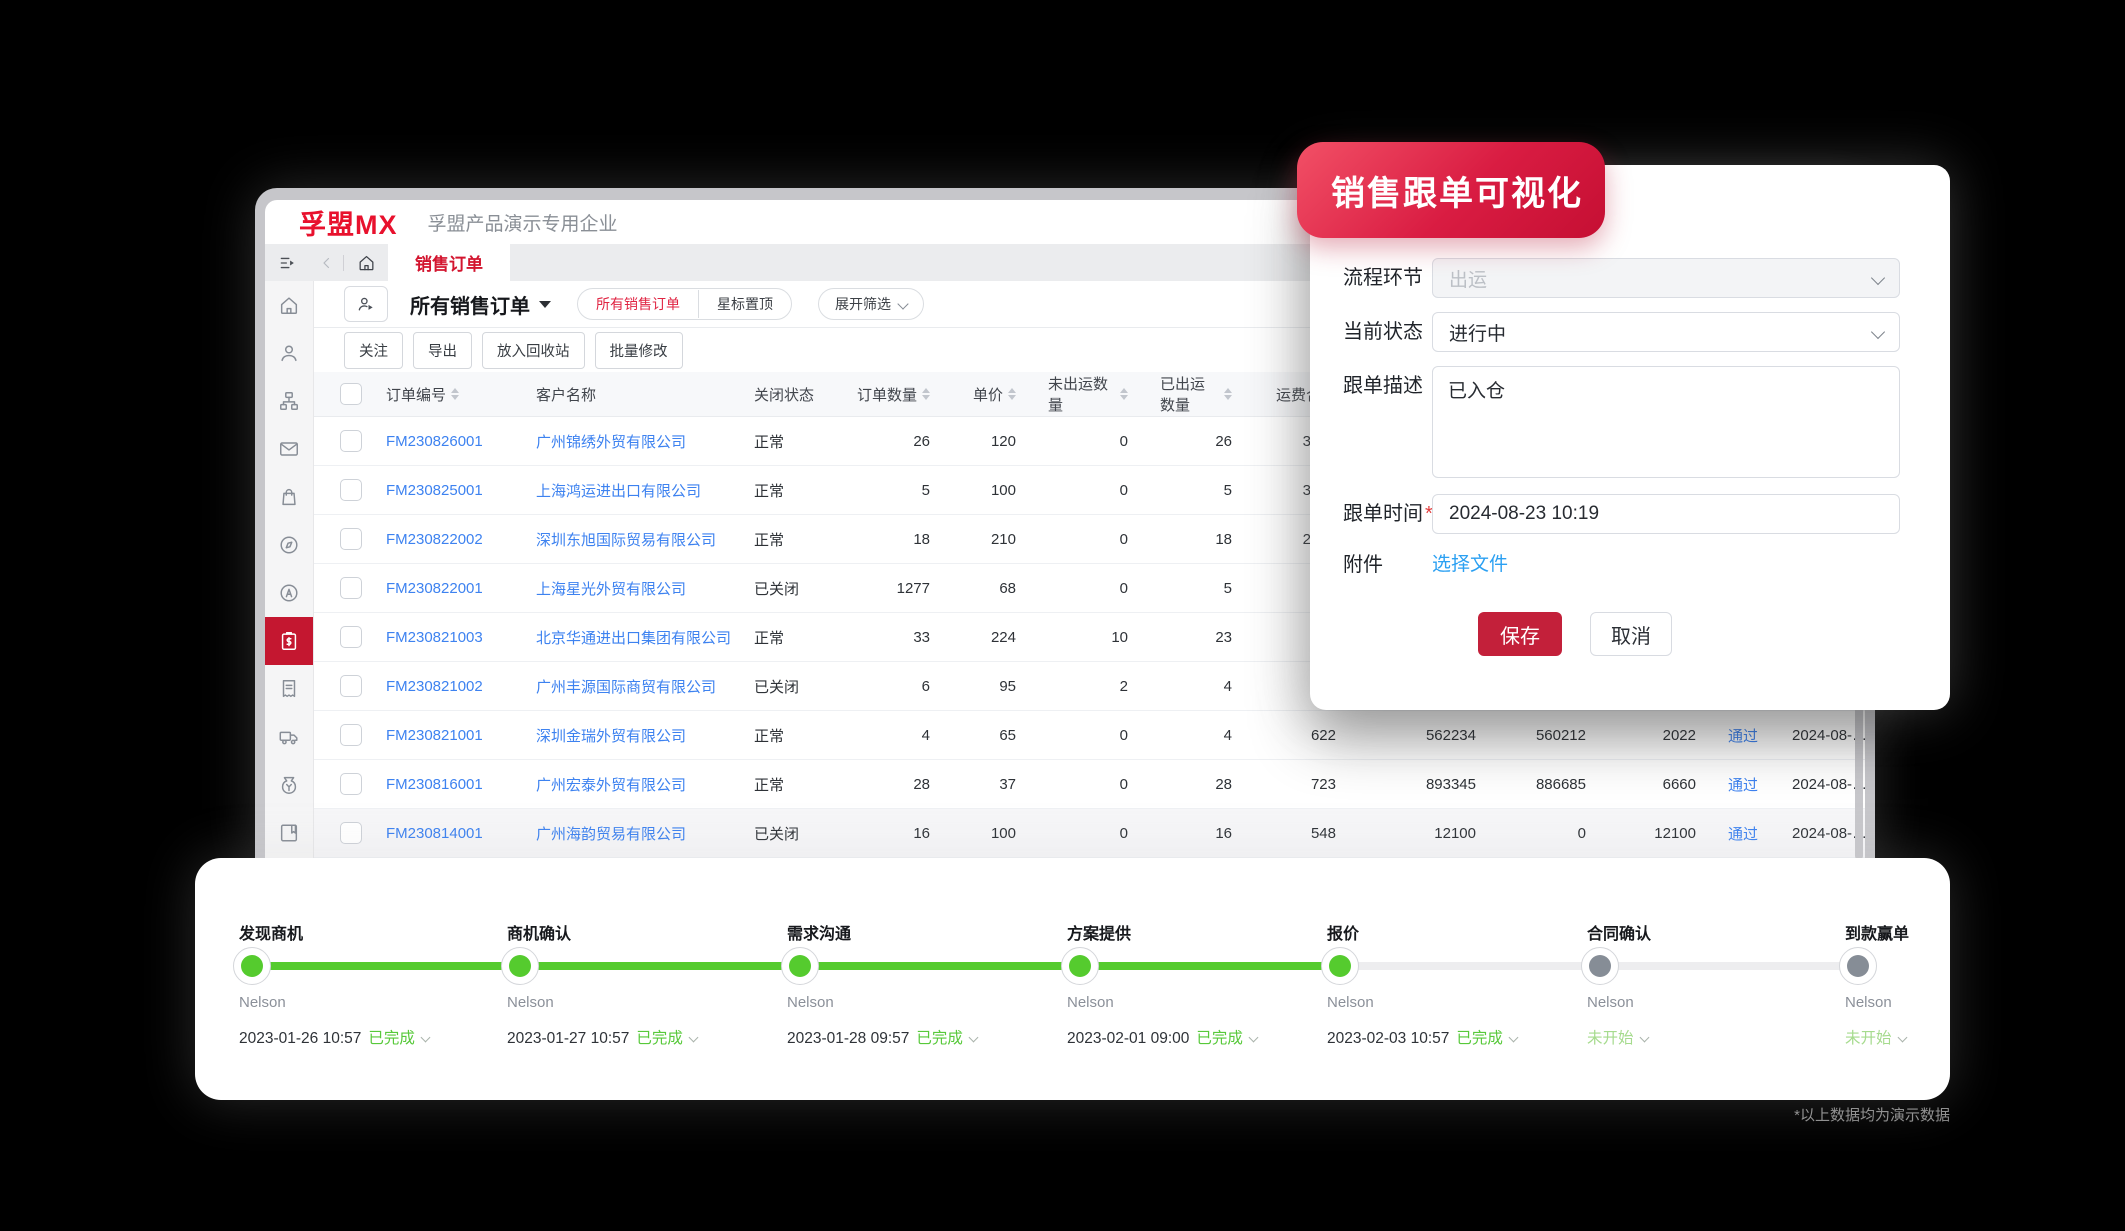 Image resolution: width=2125 pixels, height=1231 pixels. What do you see at coordinates (1666, 332) in the screenshot?
I see `current-status-select: 进行中` at bounding box center [1666, 332].